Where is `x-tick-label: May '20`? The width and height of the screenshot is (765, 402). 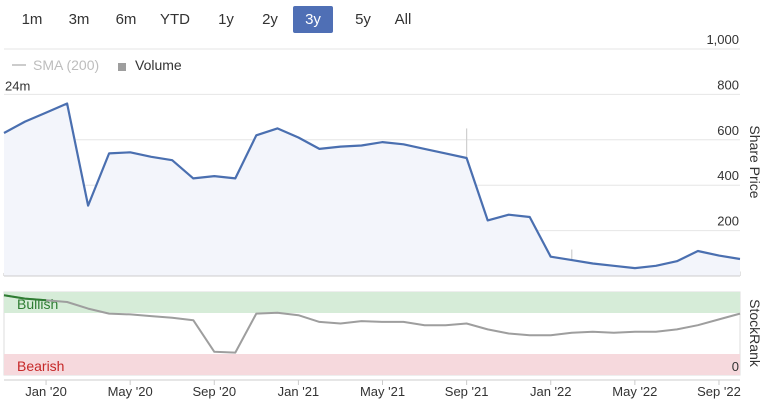 x-tick-label: May '20 is located at coordinates (130, 391).